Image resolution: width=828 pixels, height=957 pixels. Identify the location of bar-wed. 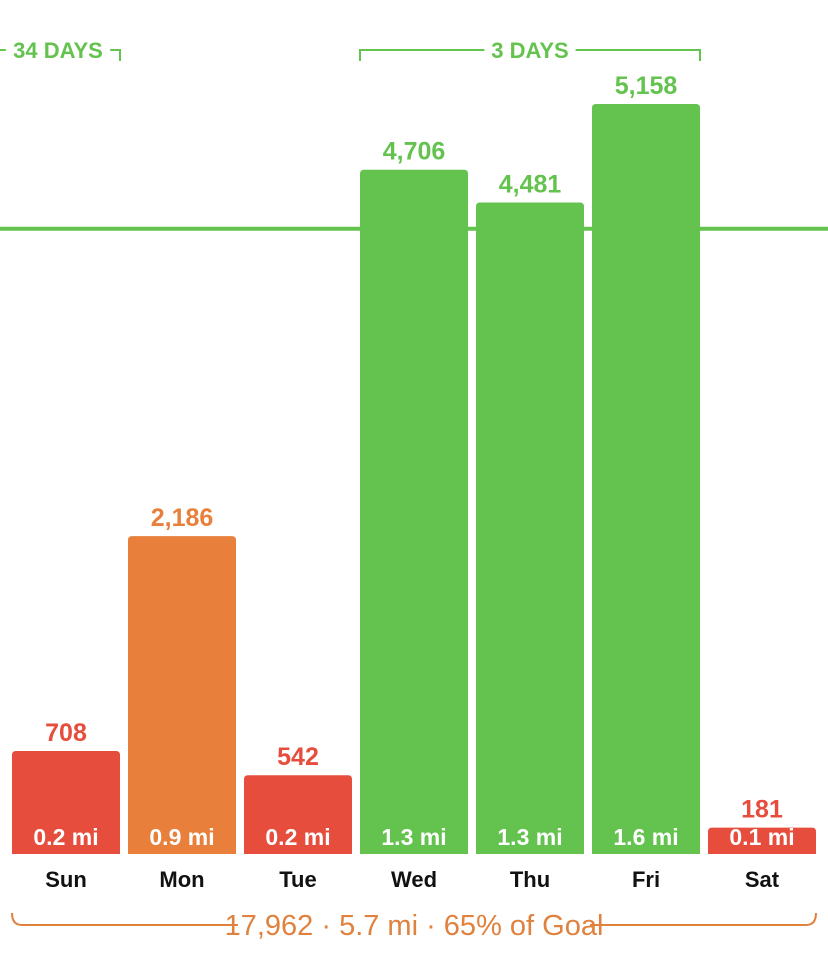
(414, 511).